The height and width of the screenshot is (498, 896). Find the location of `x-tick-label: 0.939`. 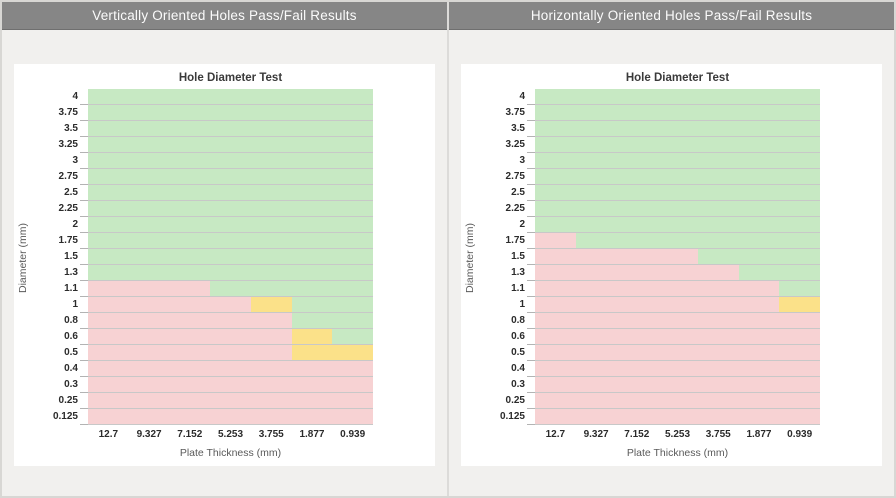

x-tick-label: 0.939 is located at coordinates (800, 434).